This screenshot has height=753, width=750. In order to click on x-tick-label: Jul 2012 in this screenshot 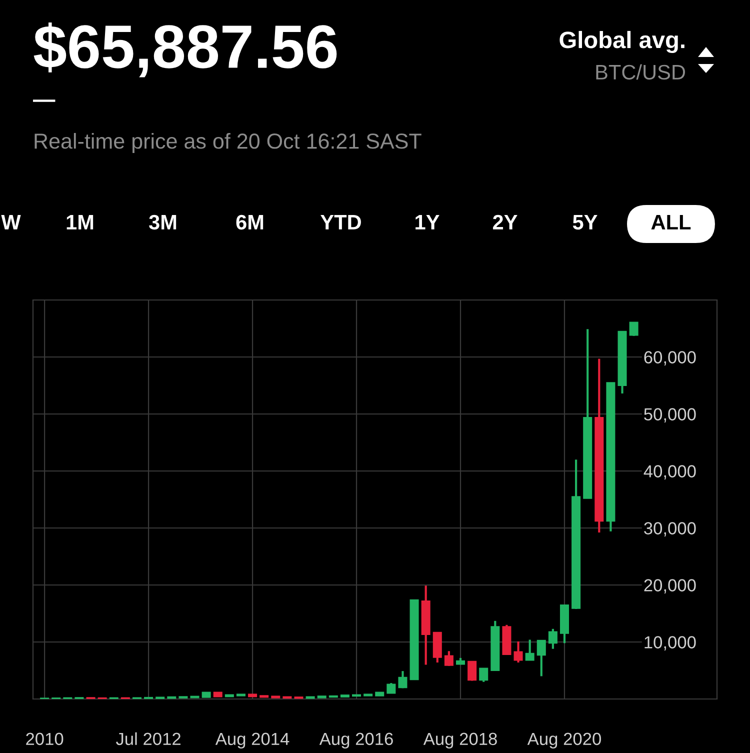, I will do `click(148, 739)`.